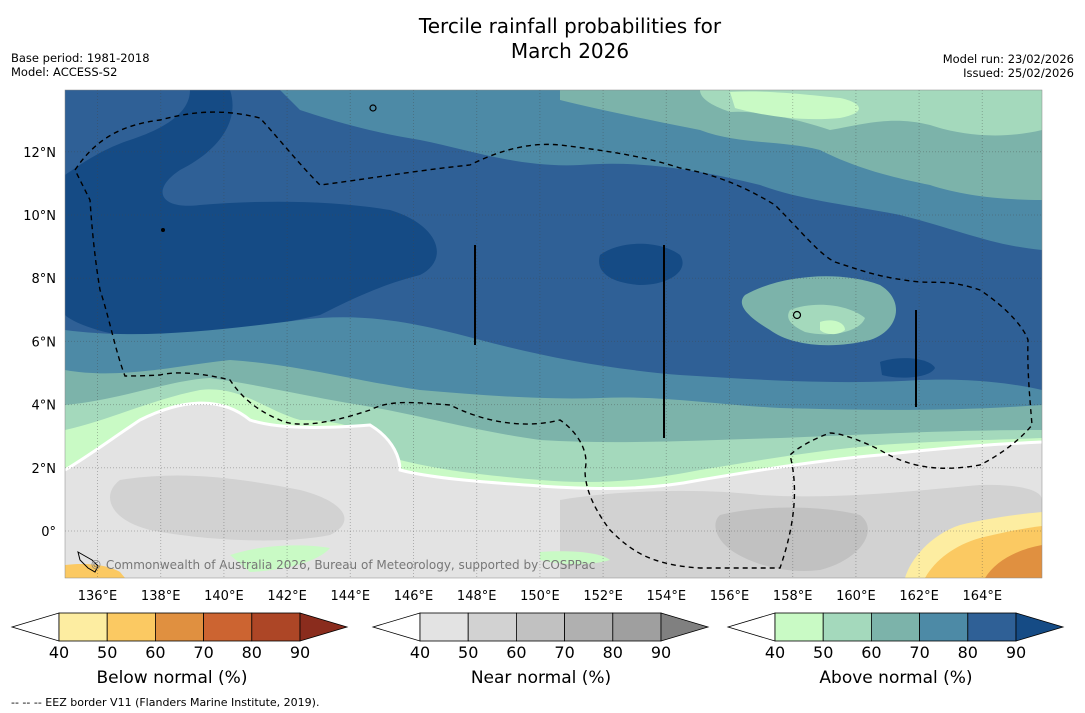 This screenshot has width=1085, height=713. Describe the element at coordinates (477, 596) in the screenshot. I see `longitude-label: 148°E` at that location.